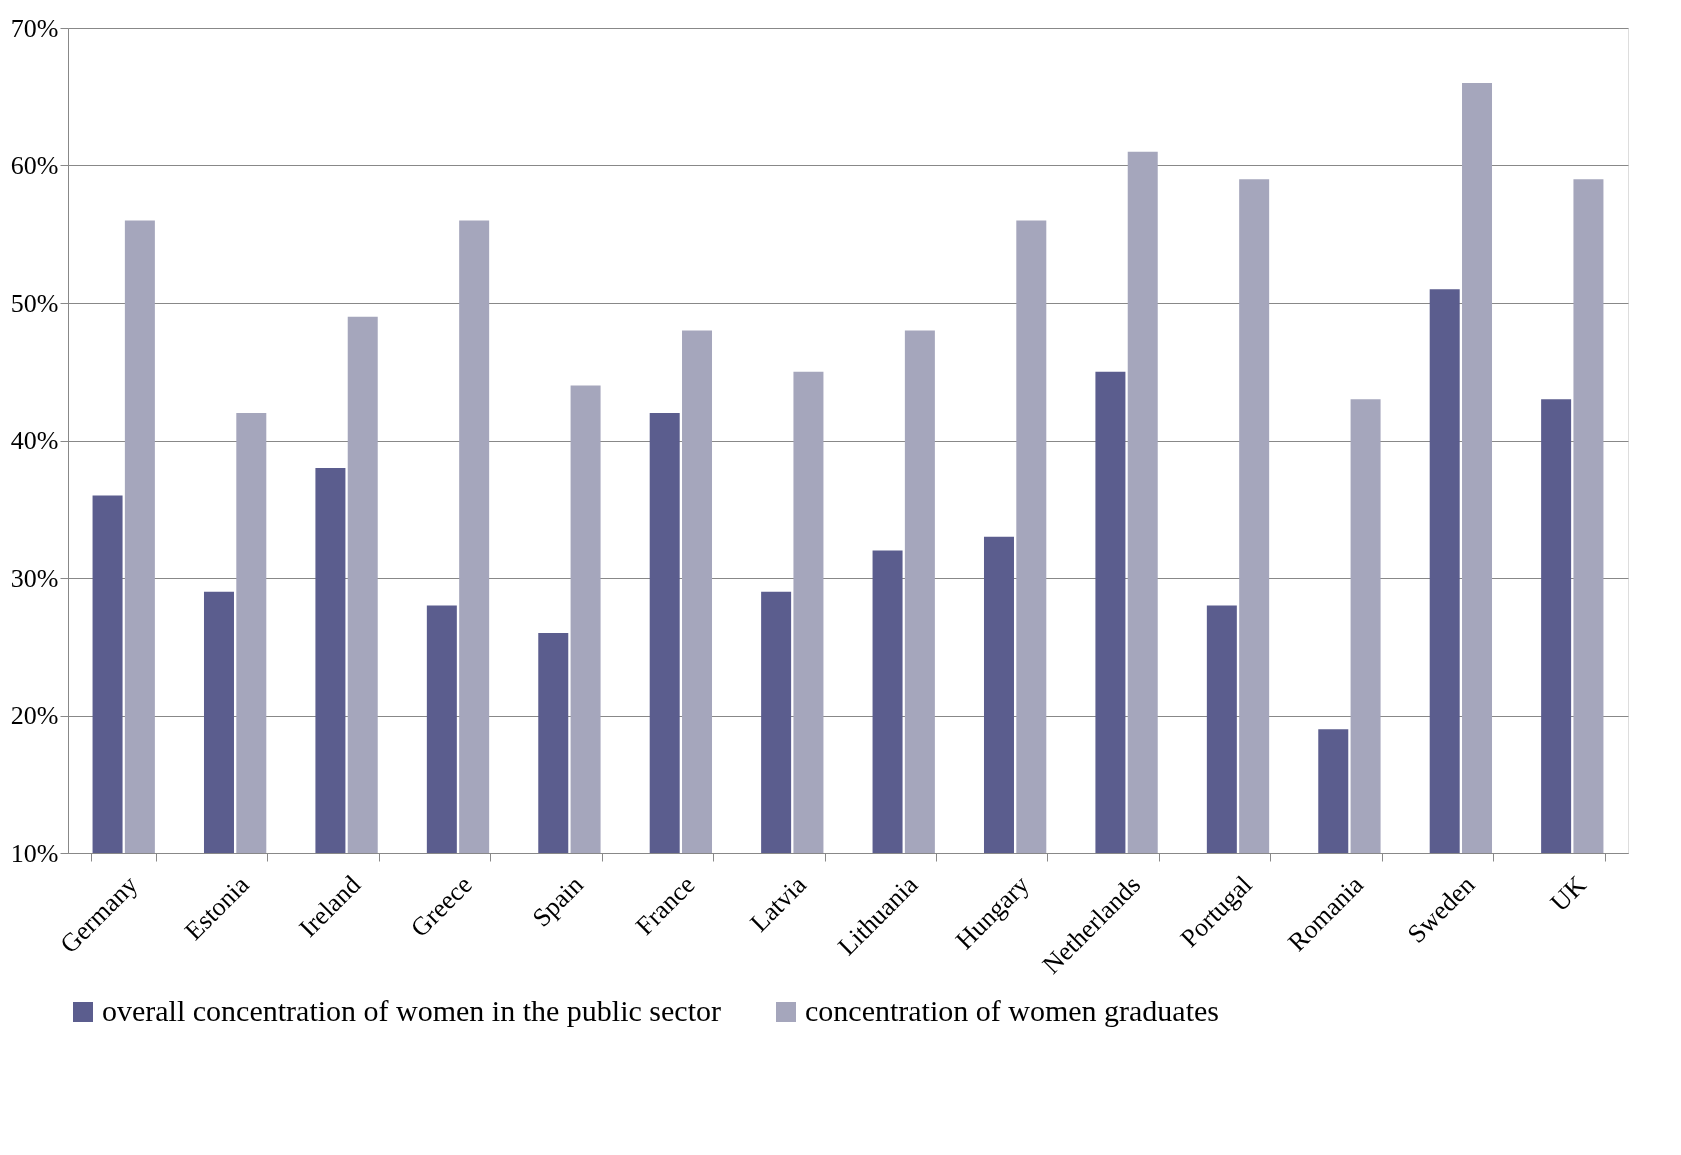 The height and width of the screenshot is (1155, 1681). I want to click on x-tick-label: UK, so click(1568, 893).